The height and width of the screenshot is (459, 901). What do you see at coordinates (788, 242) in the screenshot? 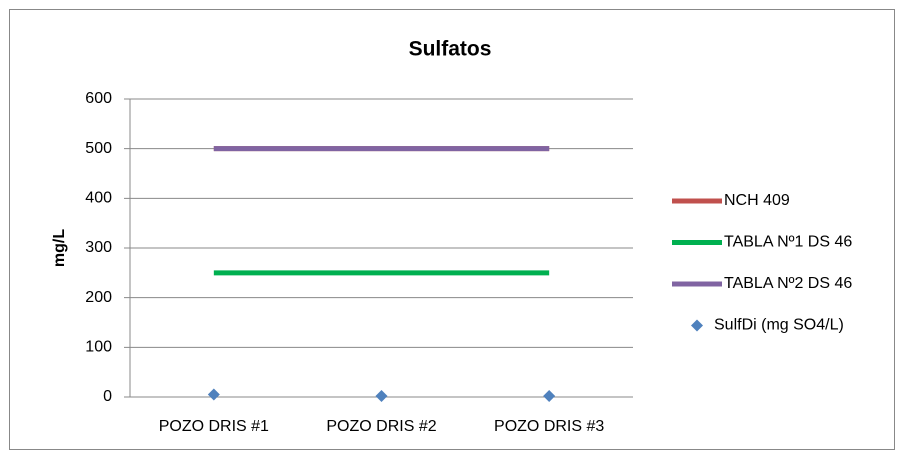
I see `legend-label: TABLA Nº1 DS 46` at bounding box center [788, 242].